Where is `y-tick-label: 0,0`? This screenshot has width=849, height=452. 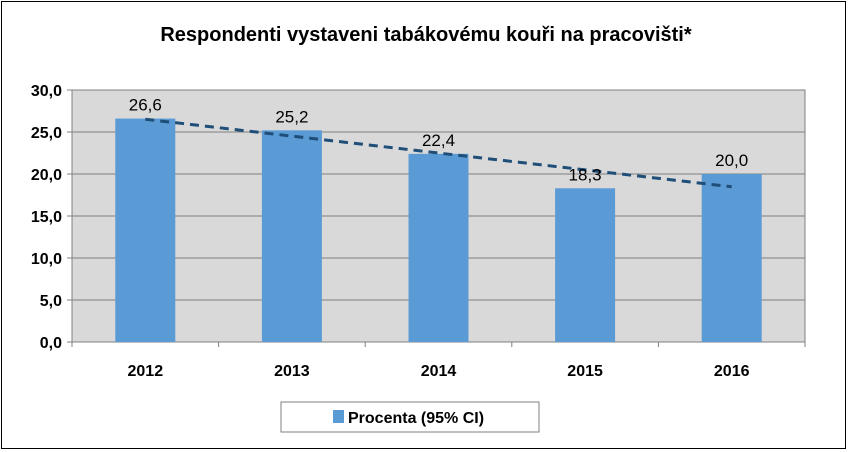
y-tick-label: 0,0 is located at coordinates (51, 343).